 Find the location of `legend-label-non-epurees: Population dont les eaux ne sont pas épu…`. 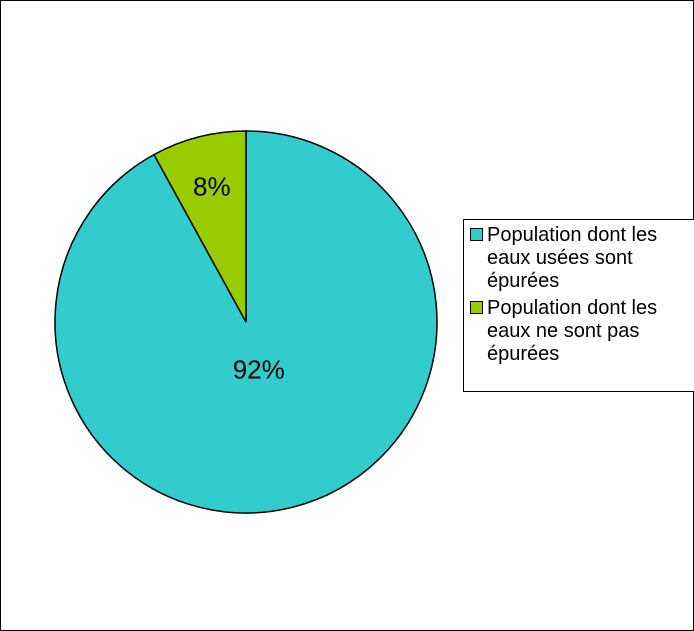

legend-label-non-epurees: Population dont les eaux ne sont pas épu… is located at coordinates (572, 331).